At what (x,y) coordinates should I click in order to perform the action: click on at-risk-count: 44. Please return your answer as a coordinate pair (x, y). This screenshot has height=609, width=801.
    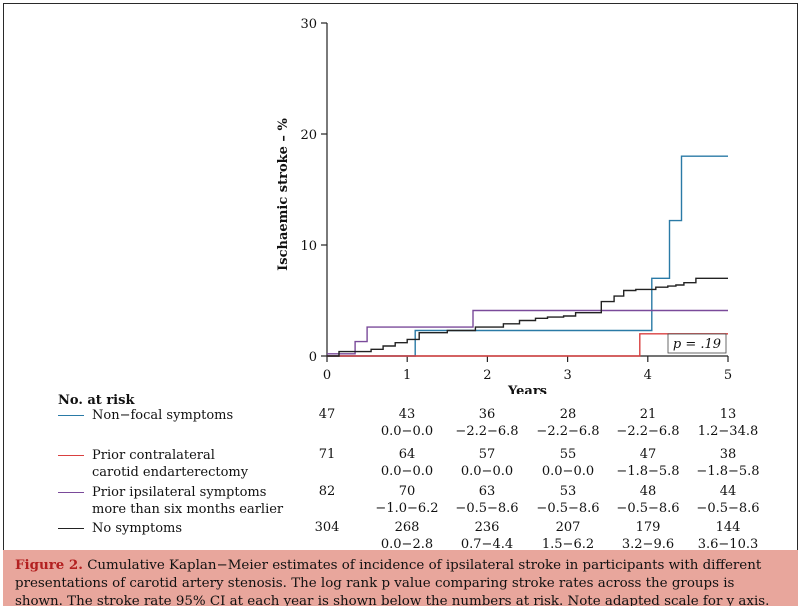
    Looking at the image, I should click on (728, 491).